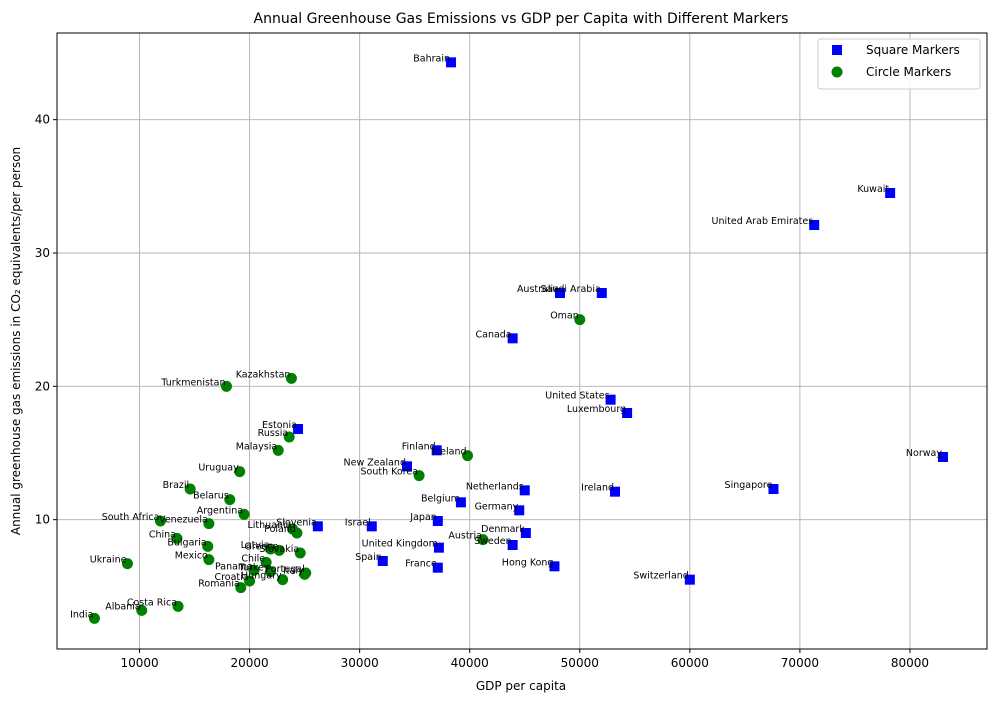 This screenshot has height=701, width=996. I want to click on x-tick-label: 50000, so click(580, 663).